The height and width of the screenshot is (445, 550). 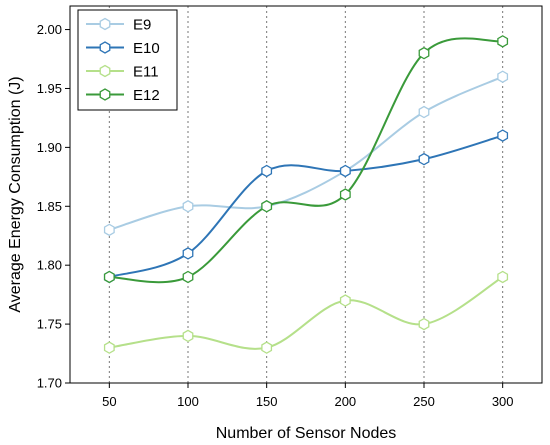 I want to click on y-tick-label-0: 1.70, so click(x=49, y=383).